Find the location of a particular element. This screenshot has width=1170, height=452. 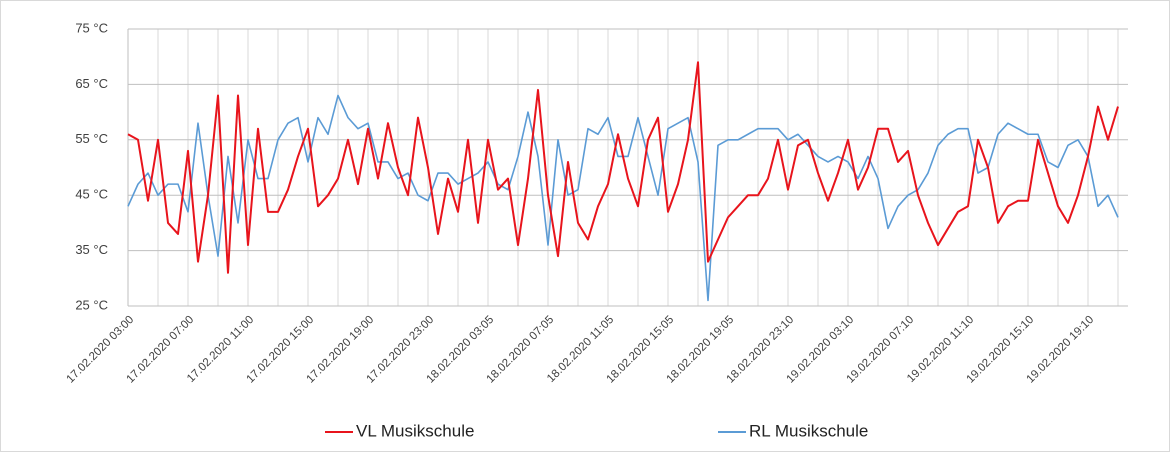

y-tick-label: 35 °C is located at coordinates (91, 249).